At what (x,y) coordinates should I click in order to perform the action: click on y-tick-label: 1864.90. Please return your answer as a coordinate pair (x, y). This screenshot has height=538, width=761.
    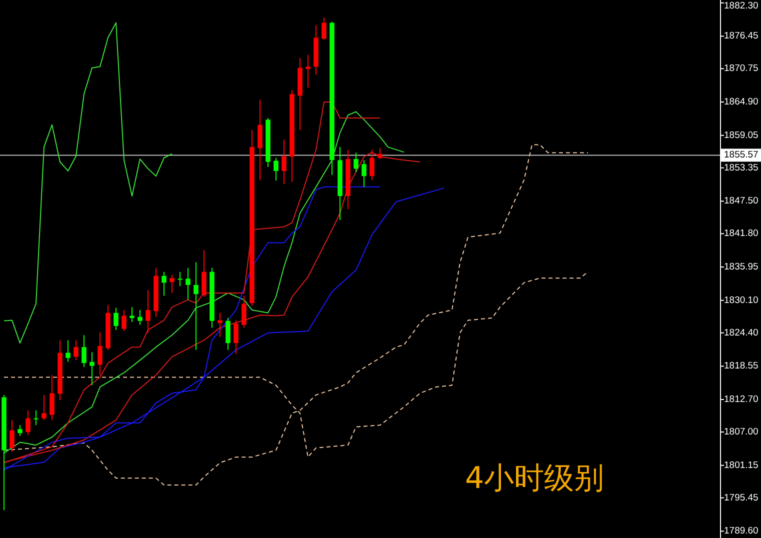
    Looking at the image, I should click on (741, 102).